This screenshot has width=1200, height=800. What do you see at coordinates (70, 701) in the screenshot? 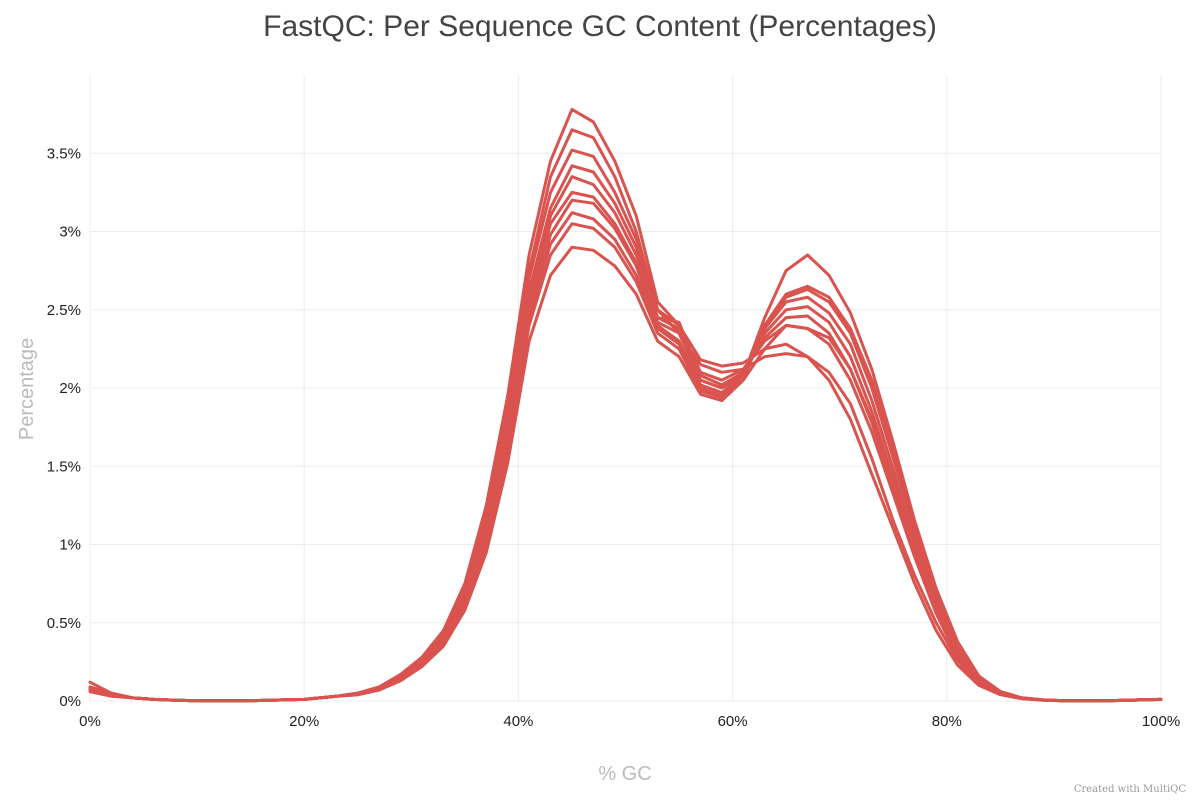
I see `y-tick-label: 0%` at bounding box center [70, 701].